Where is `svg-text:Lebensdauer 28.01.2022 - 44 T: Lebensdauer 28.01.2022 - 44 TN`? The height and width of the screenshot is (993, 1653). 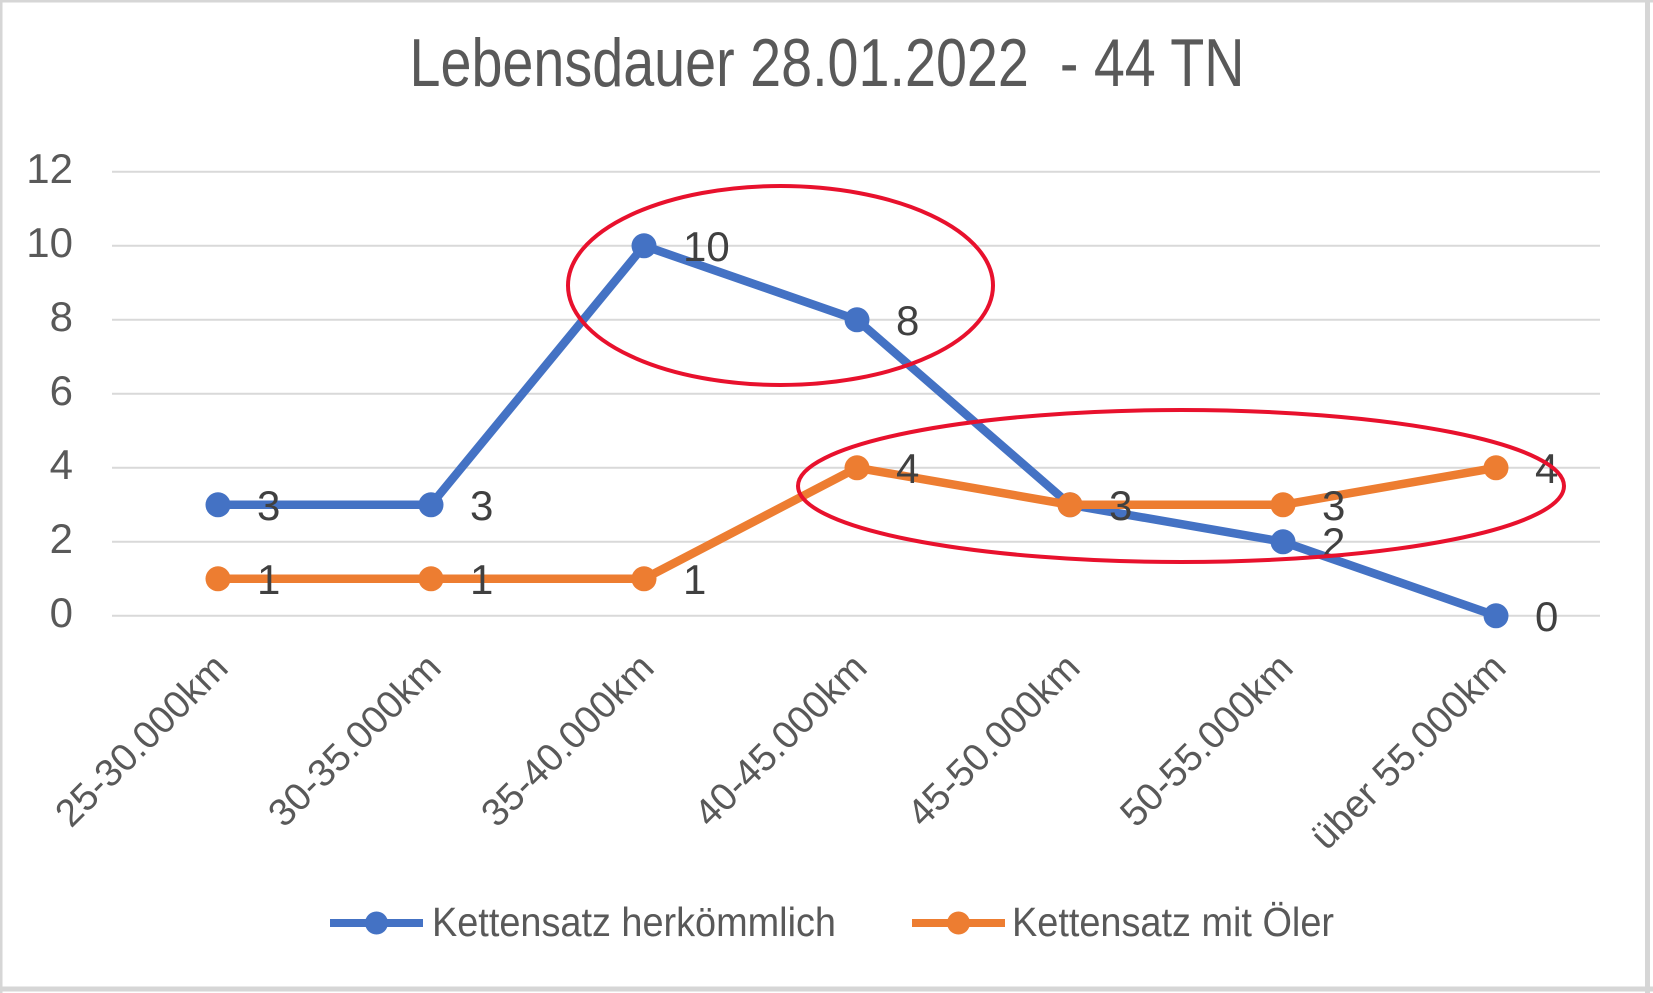
svg-text:Lebensdauer 28.01.2022 - 44 T: Lebensdauer 28.01.2022 - 44 TN is located at coordinates (827, 63).